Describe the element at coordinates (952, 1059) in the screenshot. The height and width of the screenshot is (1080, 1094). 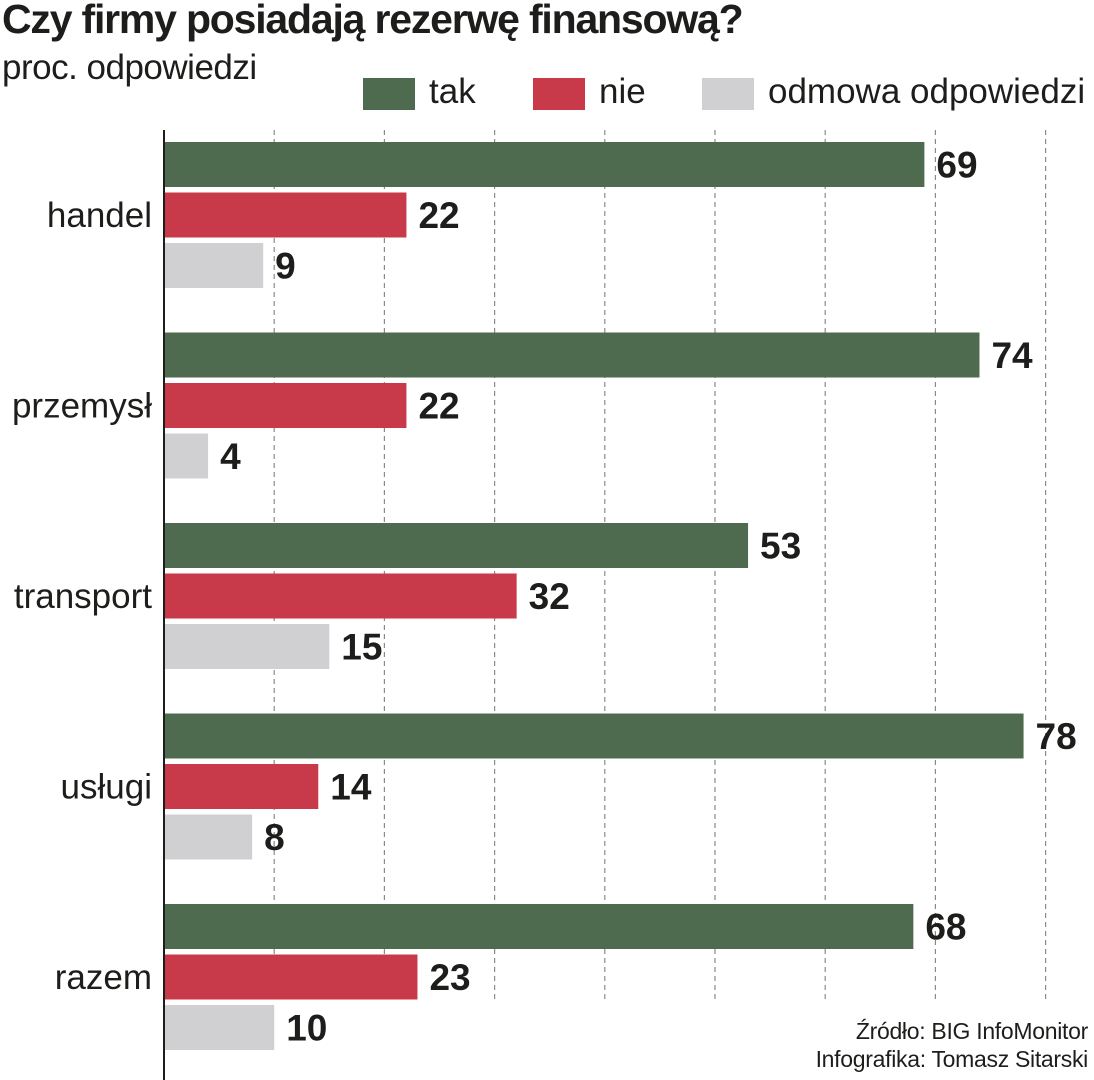
I see `credit-note: Infografika: Tomasz Sitarski` at that location.